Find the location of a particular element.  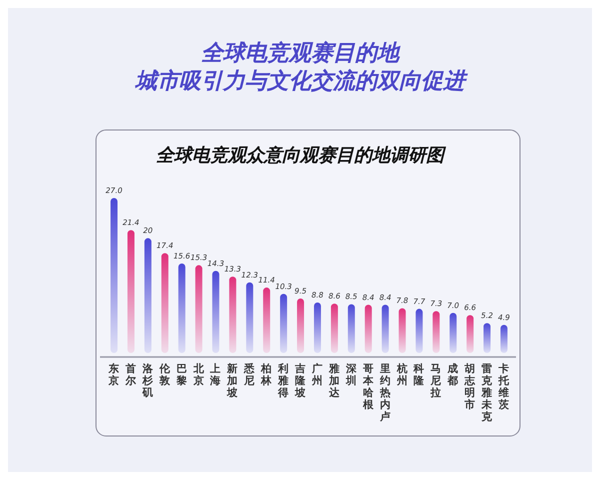

x-tick-label: 哥本哈根 is located at coordinates (368, 387).